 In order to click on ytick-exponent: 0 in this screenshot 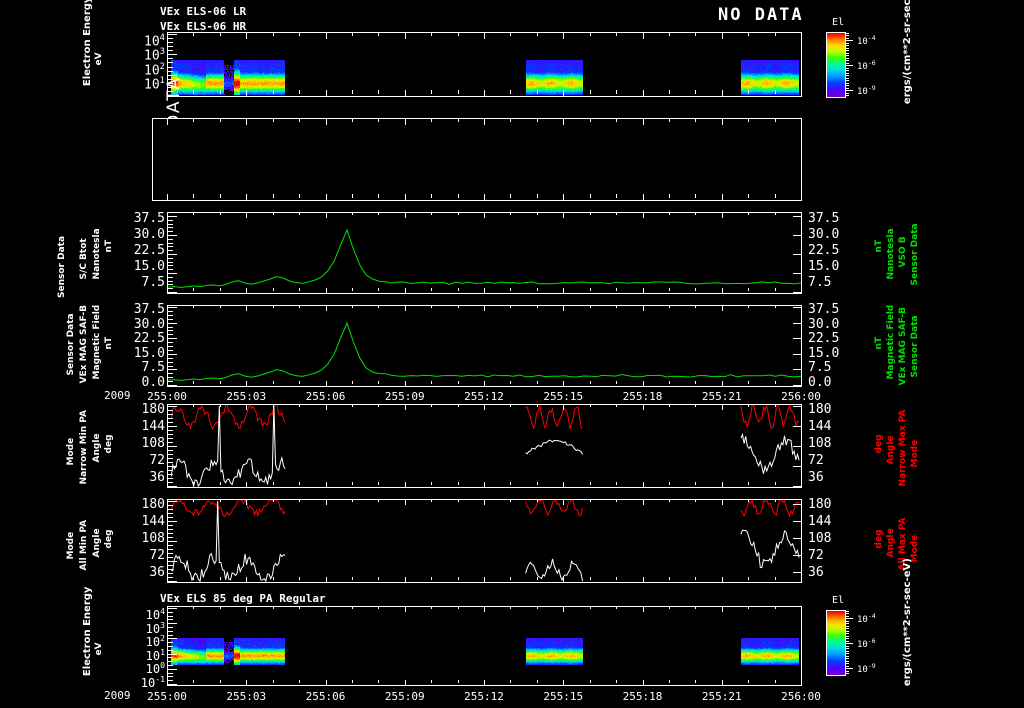, I will do `click(162, 665)`.